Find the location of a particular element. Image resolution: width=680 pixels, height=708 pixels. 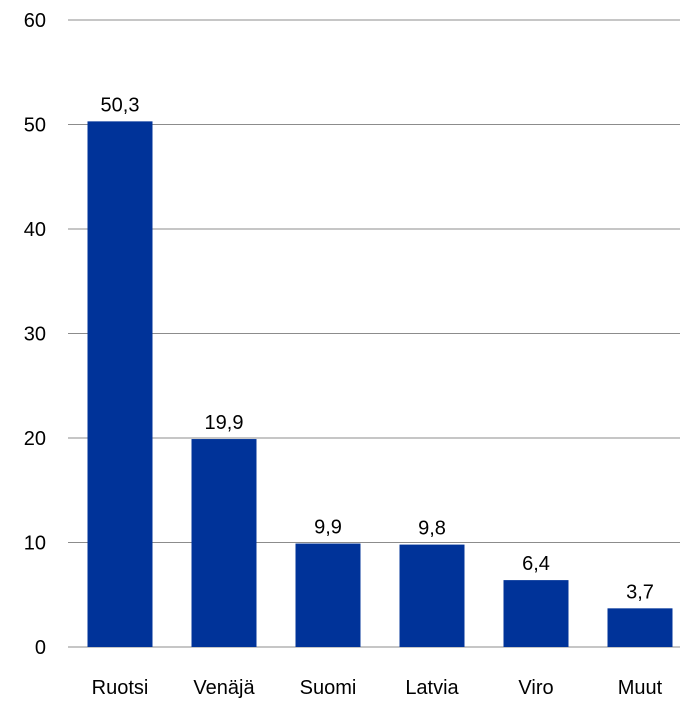

x-tick-label: Viro is located at coordinates (535, 688).